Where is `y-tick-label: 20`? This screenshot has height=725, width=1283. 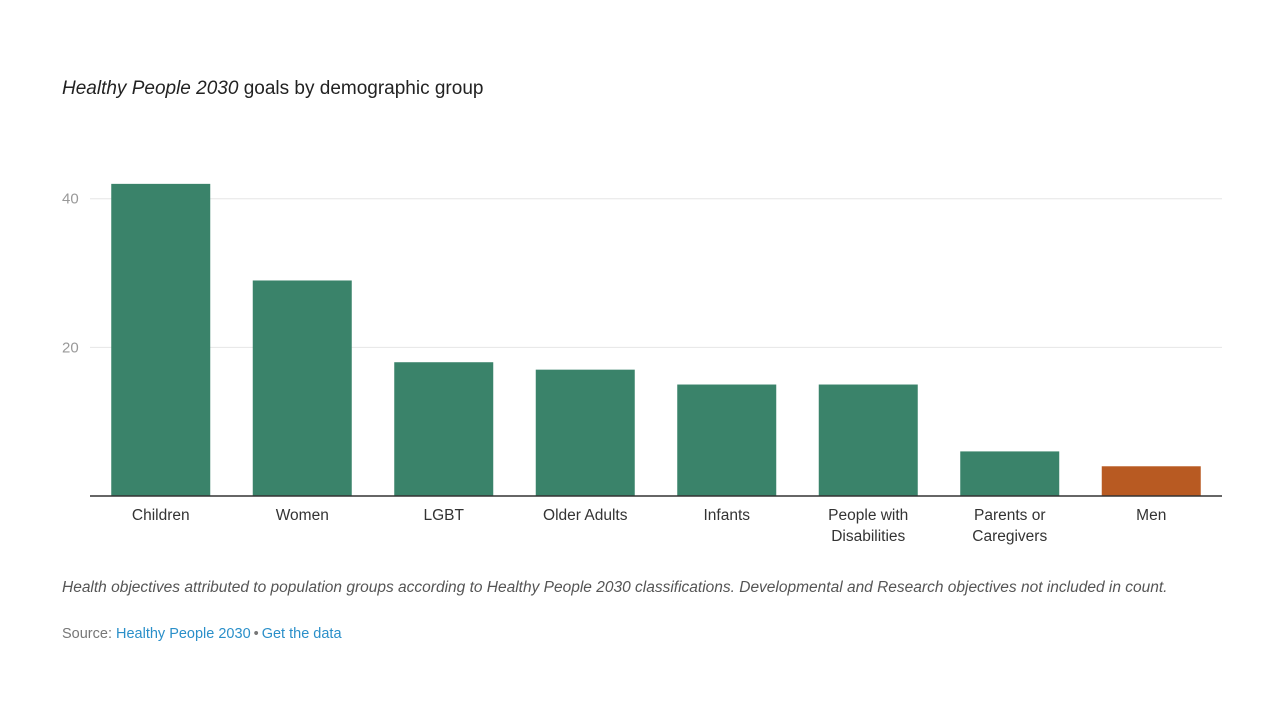
y-tick-label: 20 is located at coordinates (70, 347).